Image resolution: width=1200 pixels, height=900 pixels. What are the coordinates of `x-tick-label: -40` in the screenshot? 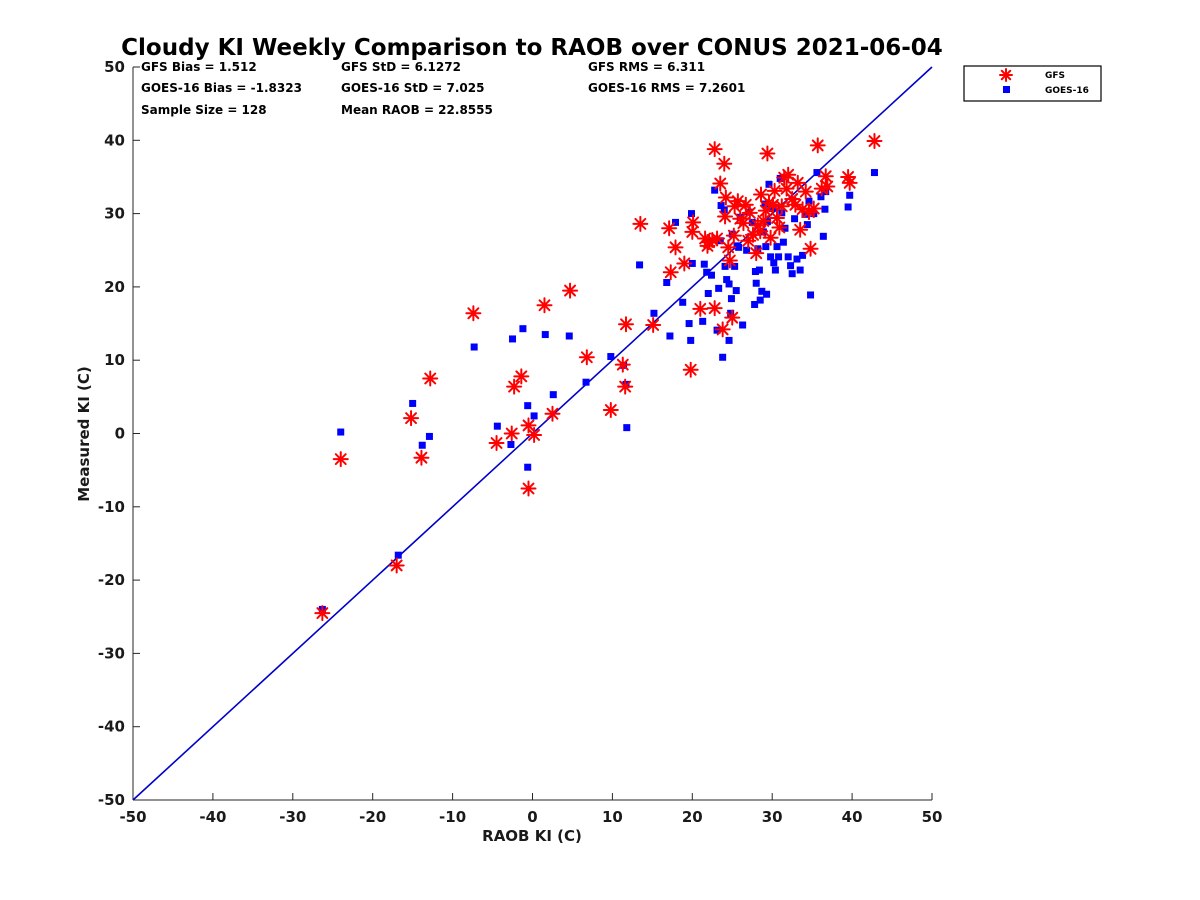 It's located at (212, 817).